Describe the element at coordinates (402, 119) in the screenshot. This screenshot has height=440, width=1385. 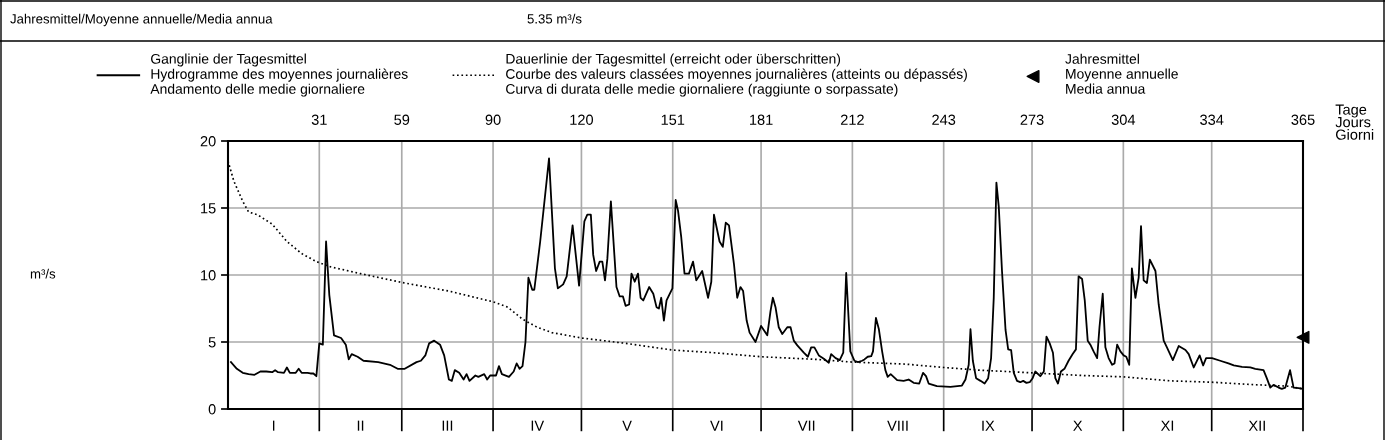
I see `x-tick-label: 59` at that location.